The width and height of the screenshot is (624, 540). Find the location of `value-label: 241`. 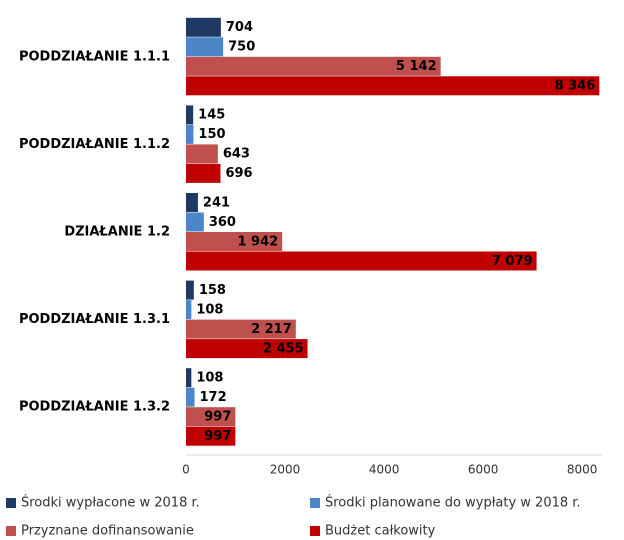

value-label: 241 is located at coordinates (216, 202).